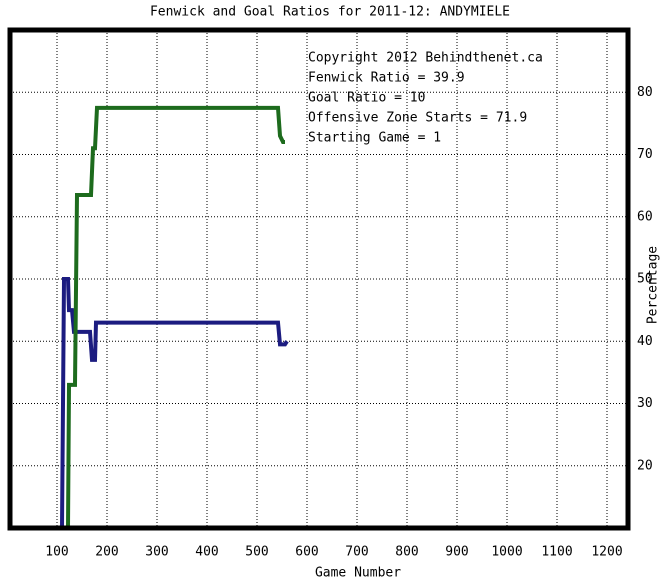 The width and height of the screenshot is (665, 580). What do you see at coordinates (156, 552) in the screenshot?
I see `x-tick-label: 300` at bounding box center [156, 552].